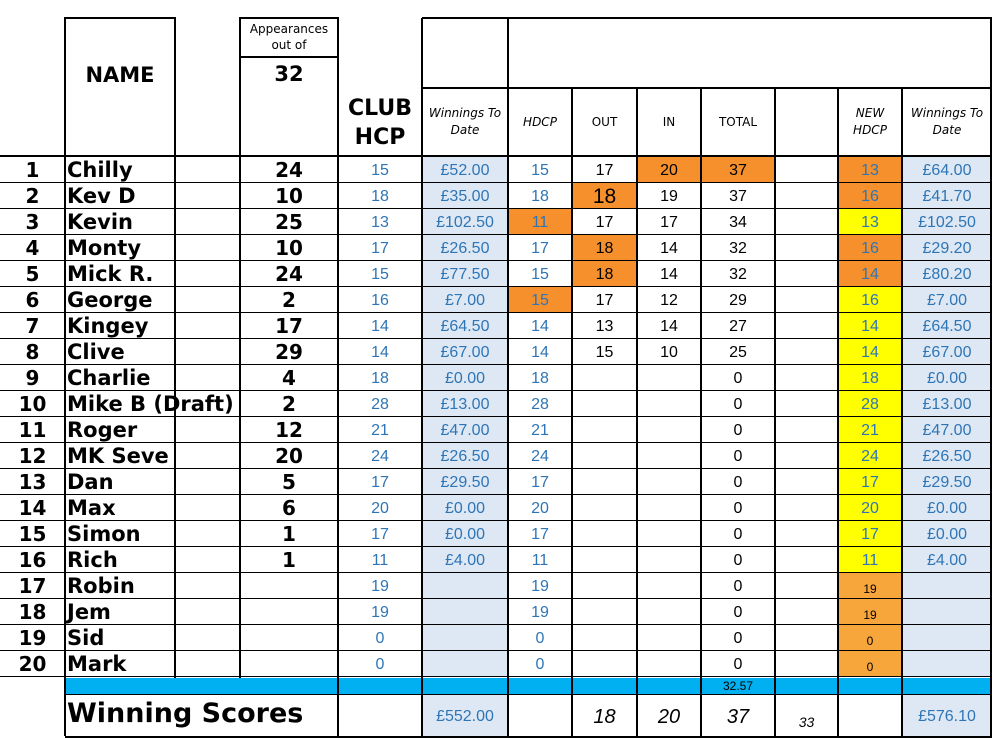 This screenshot has width=995, height=738. What do you see at coordinates (947, 716) in the screenshot?
I see `footer-winnings-2: £576.10` at bounding box center [947, 716].